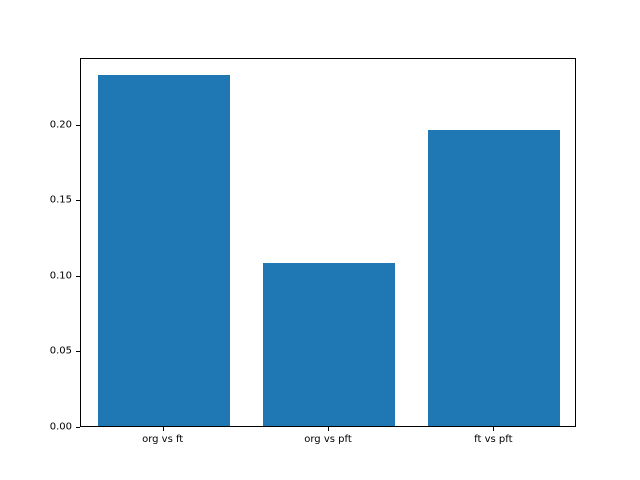 The image size is (640, 480). I want to click on y-tick-label: 0.00, so click(60, 427).